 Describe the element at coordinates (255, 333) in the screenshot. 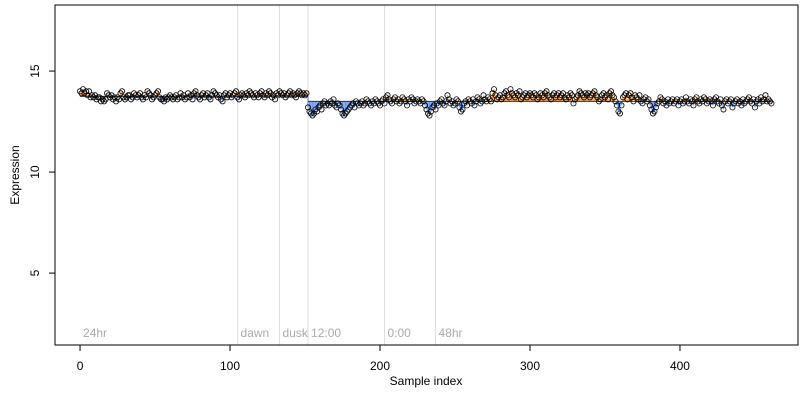

I see `annotation: dawn` at that location.